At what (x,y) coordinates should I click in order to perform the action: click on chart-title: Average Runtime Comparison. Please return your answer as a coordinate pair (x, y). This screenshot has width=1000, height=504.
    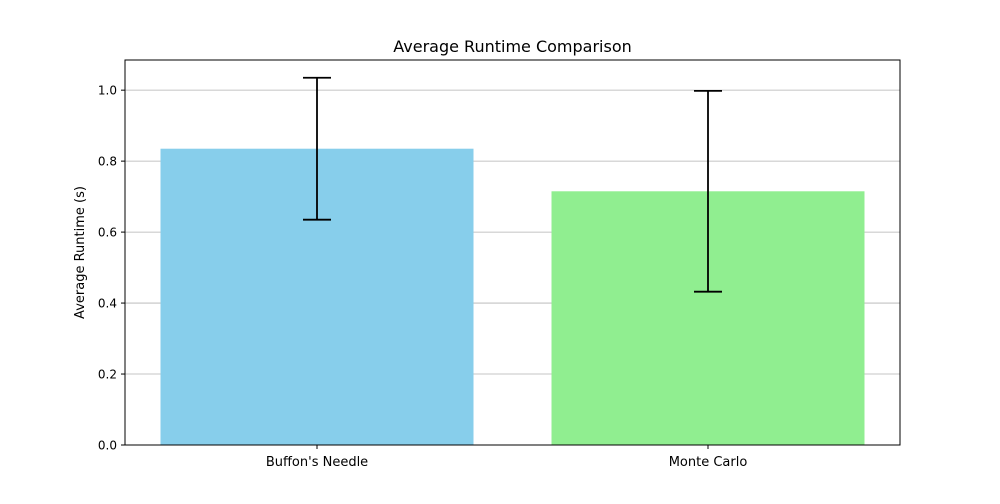
    Looking at the image, I should click on (512, 46).